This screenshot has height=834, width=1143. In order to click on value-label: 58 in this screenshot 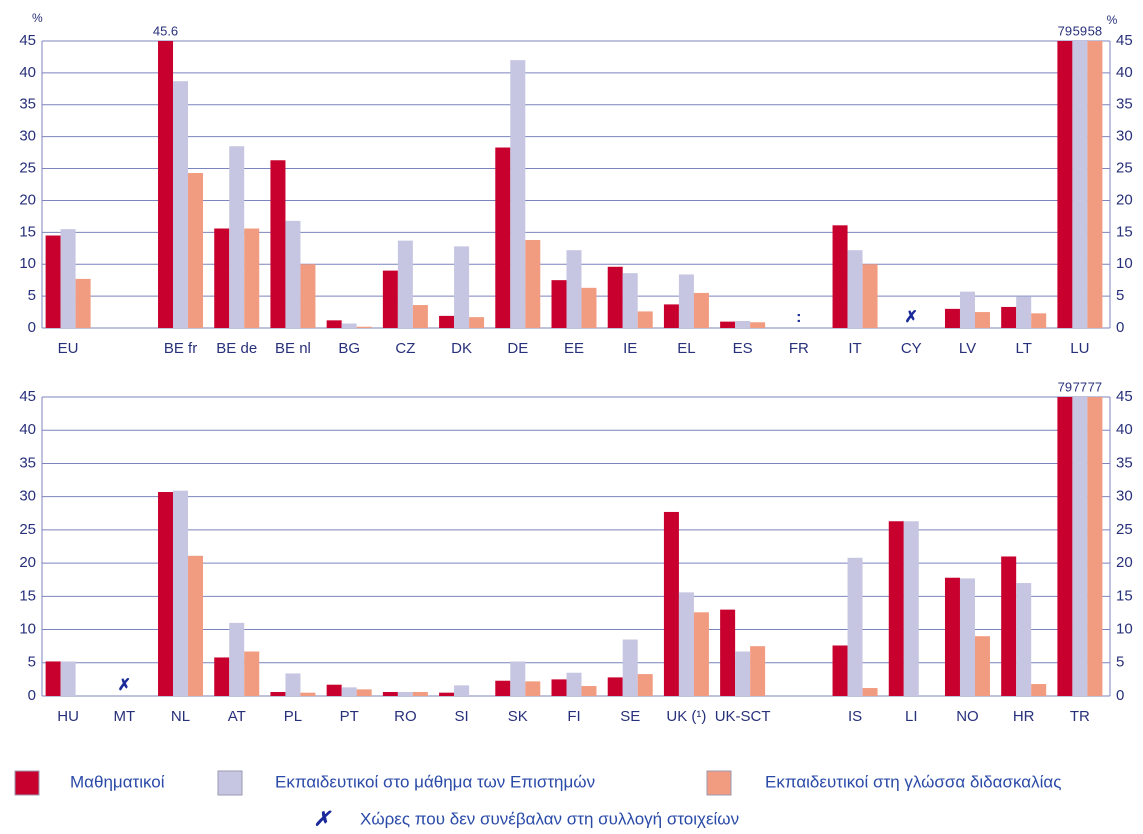, I will do `click(1095, 30)`.